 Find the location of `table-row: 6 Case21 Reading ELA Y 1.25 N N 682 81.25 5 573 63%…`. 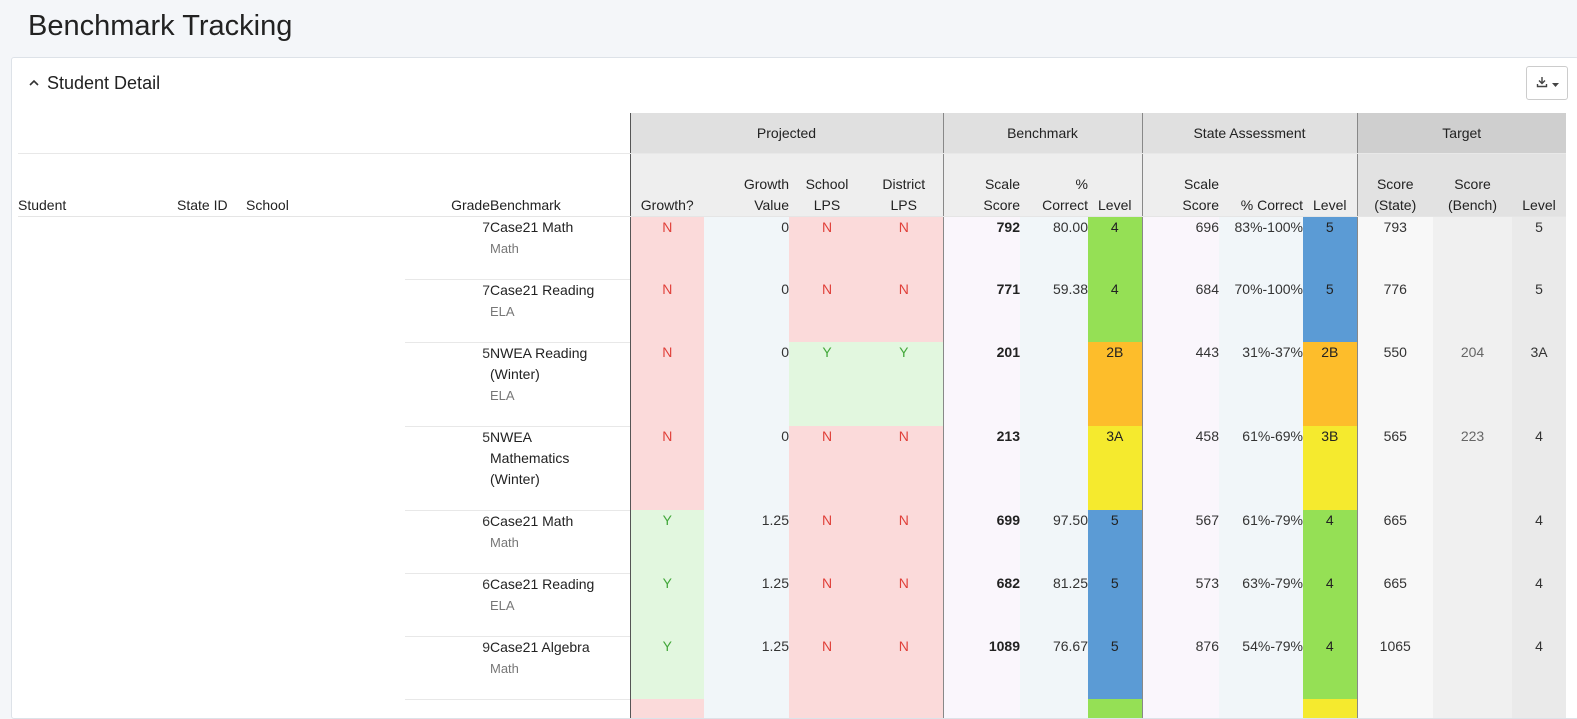

table-row: 6 Case21 Reading ELA Y 1.25 N N 682 81.25 5 573 63%… is located at coordinates (792, 604).